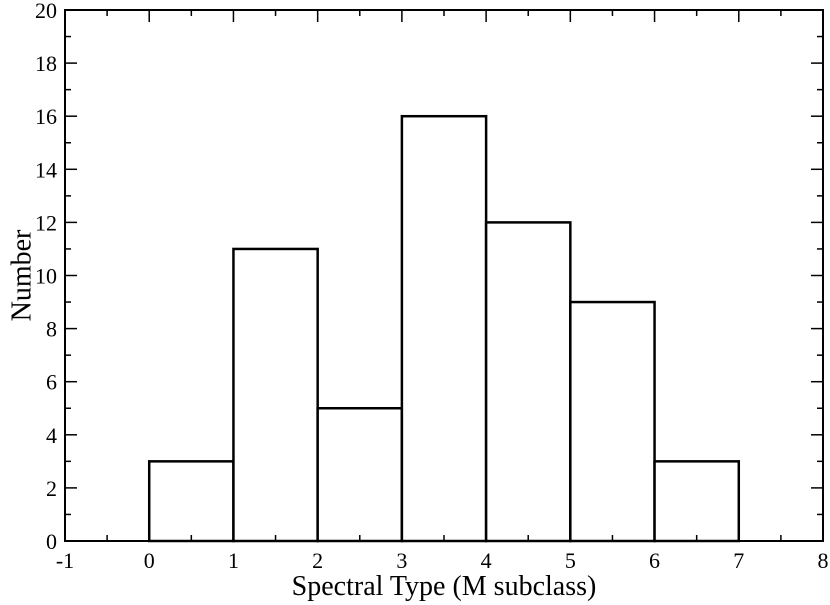  I want to click on y-tick-label: 18, so click(46, 63).